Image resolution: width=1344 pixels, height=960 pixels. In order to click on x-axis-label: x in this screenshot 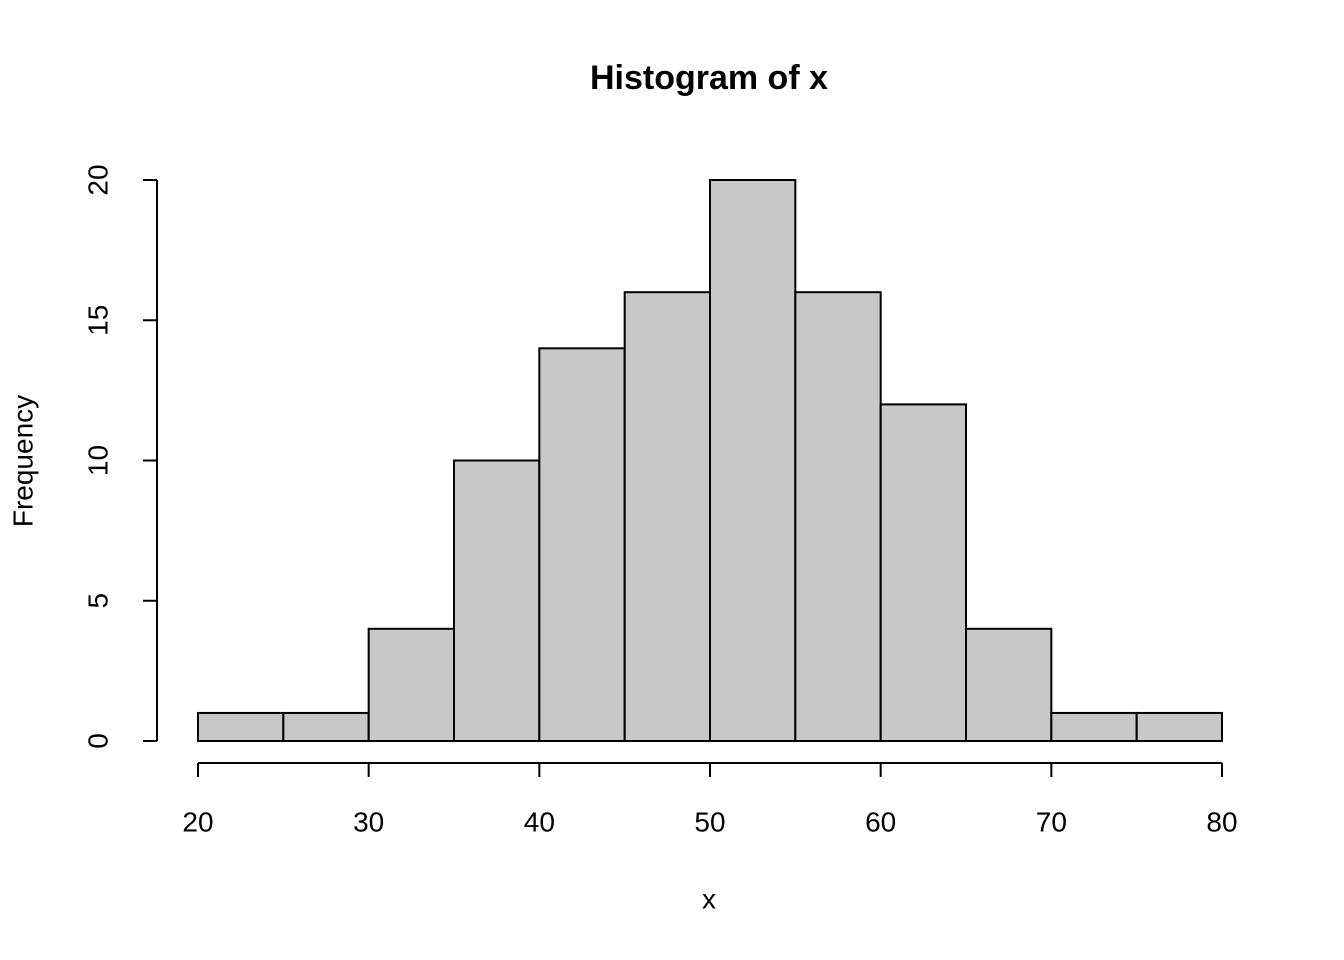, I will do `click(709, 898)`.